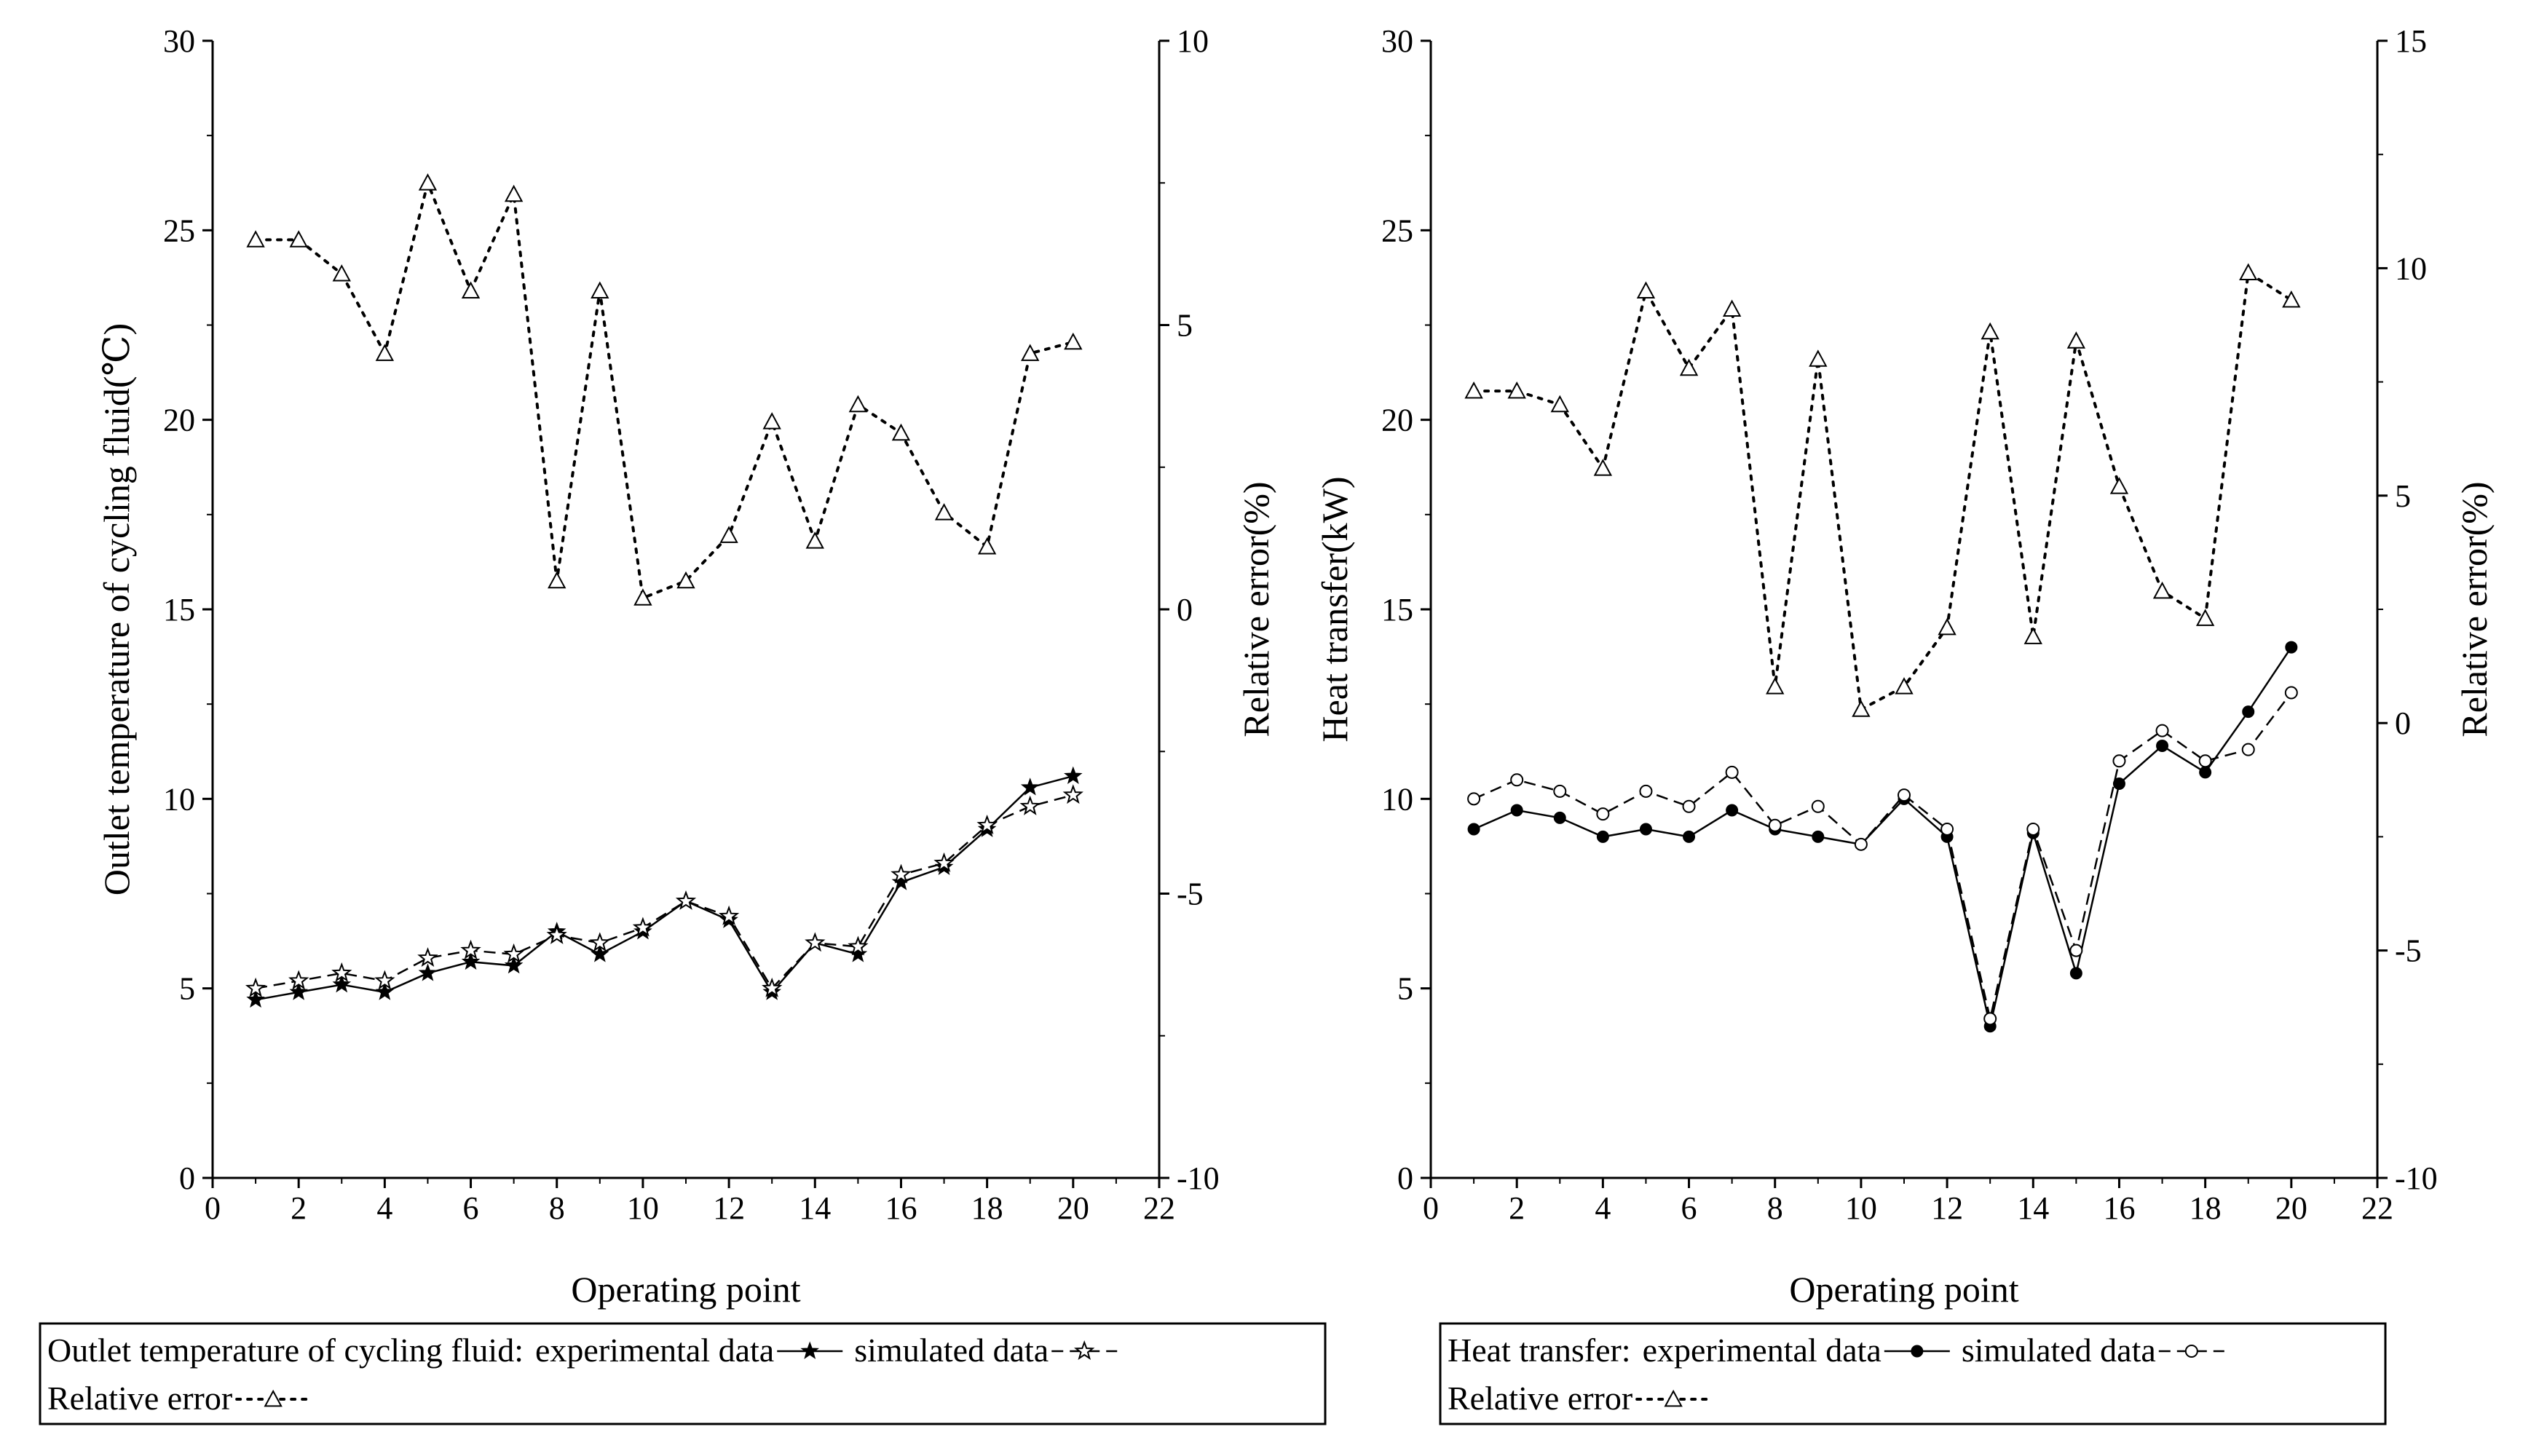 The image size is (2531, 1456). Describe the element at coordinates (1159, 1208) in the screenshot. I see `x-tick-label: 22` at that location.